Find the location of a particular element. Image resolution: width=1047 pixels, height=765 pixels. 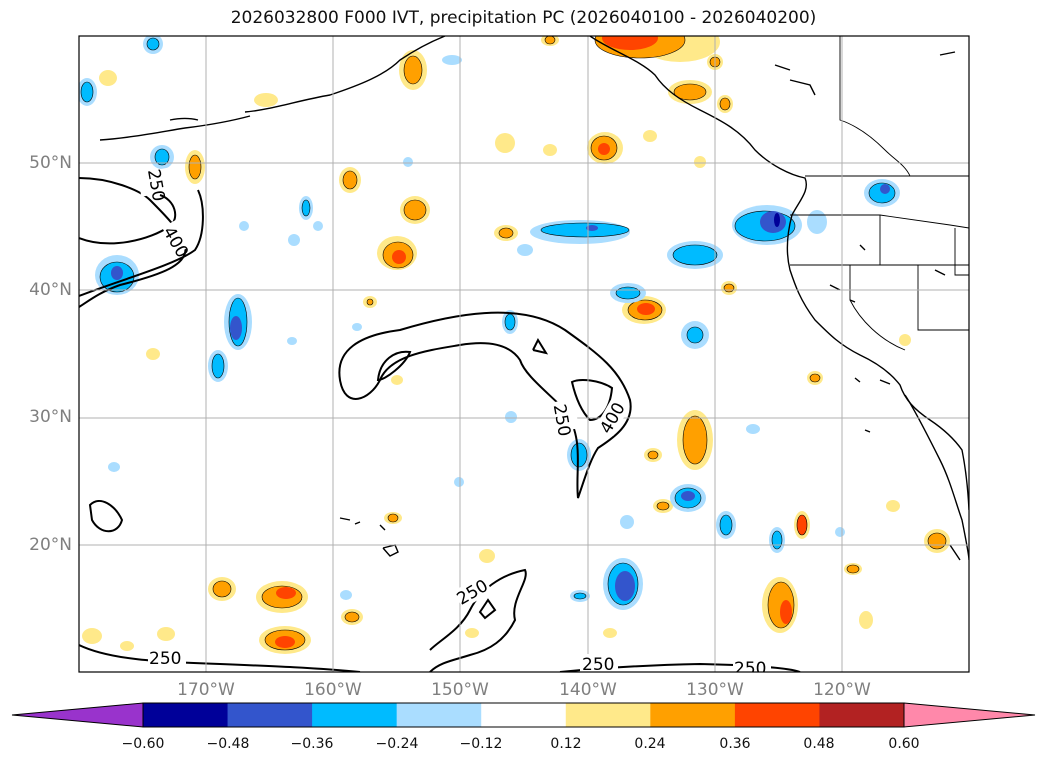

colorbar-tick: −0.12 is located at coordinates (481, 744).